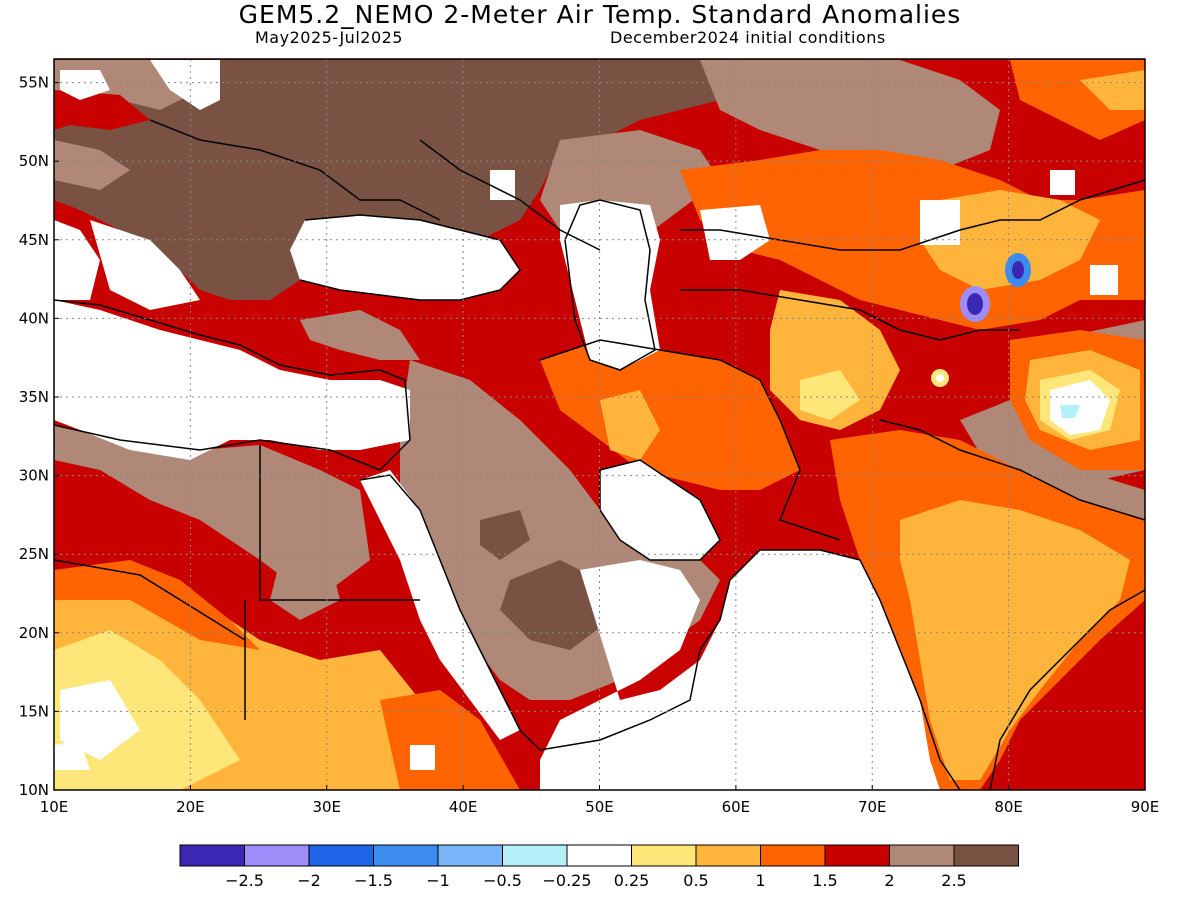 The width and height of the screenshot is (1200, 900). What do you see at coordinates (824, 880) in the screenshot?
I see `colorbar-label: 1.5` at bounding box center [824, 880].